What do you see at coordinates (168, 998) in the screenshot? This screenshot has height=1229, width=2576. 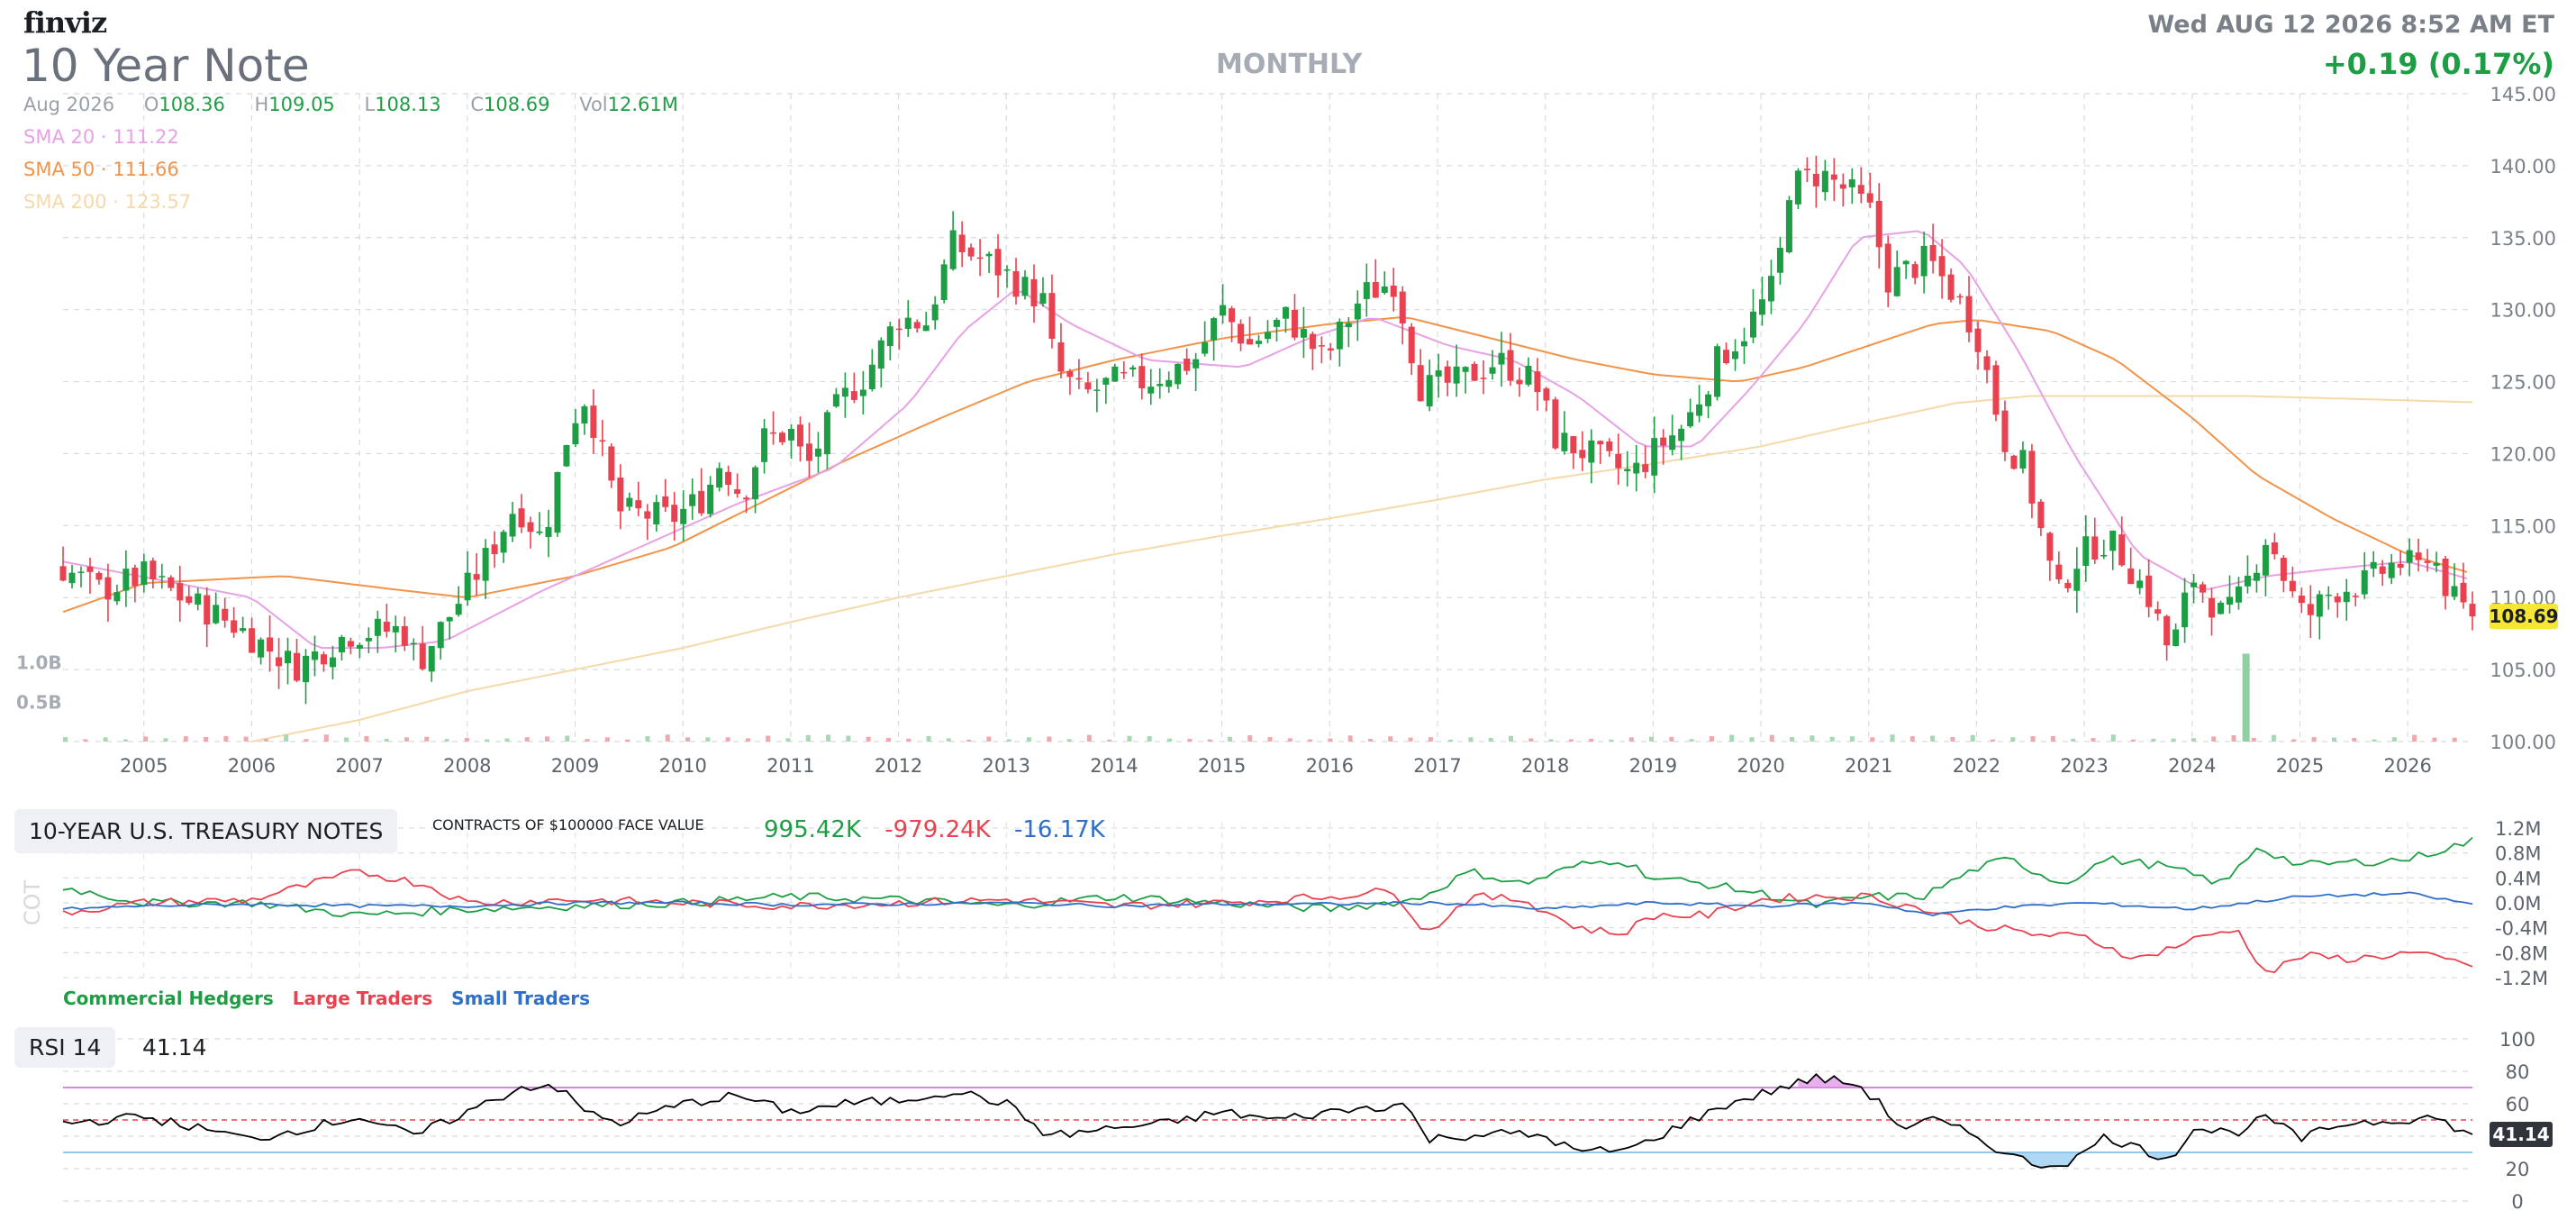 I see `legend-commercial-hedgers: Commercial Hedgers` at bounding box center [168, 998].